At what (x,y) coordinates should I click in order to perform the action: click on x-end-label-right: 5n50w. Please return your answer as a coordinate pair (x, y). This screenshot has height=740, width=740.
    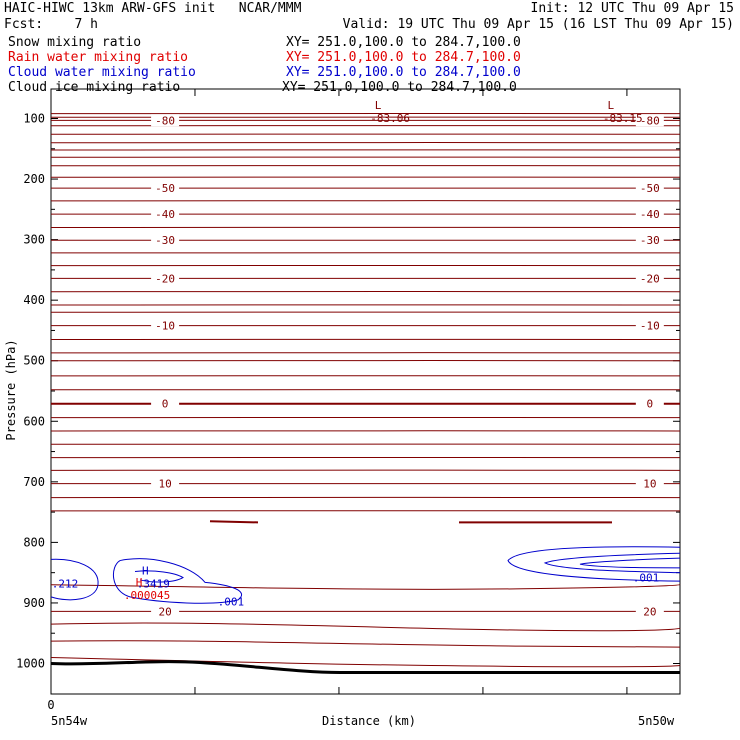
    Looking at the image, I should click on (656, 721).